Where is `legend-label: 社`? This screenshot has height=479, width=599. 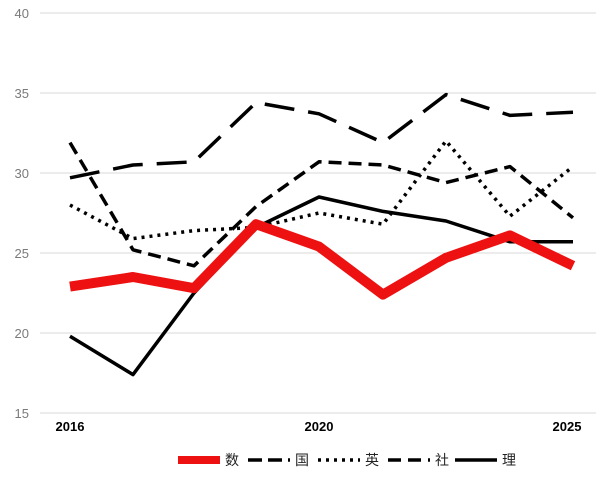 legend-label: 社 is located at coordinates (442, 461).